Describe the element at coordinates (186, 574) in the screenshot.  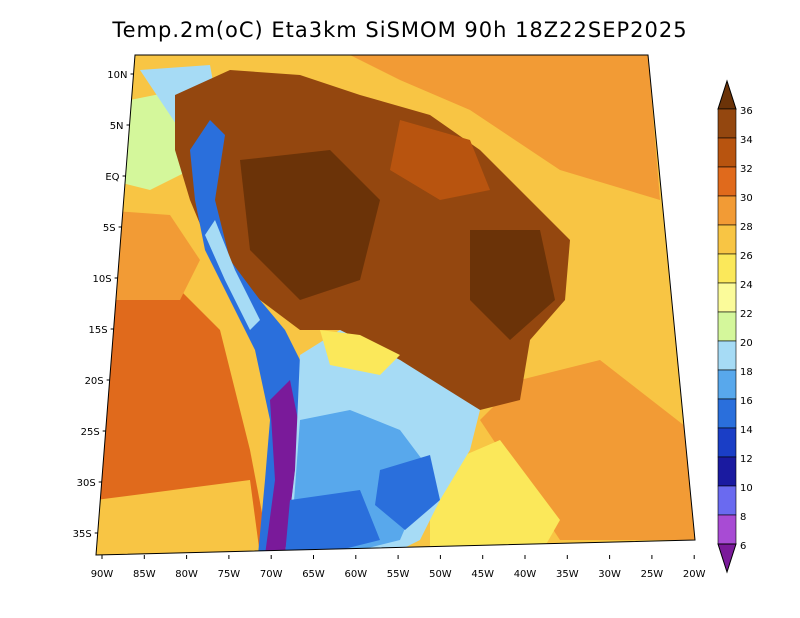
I see `lon-tick-label: 80W` at that location.